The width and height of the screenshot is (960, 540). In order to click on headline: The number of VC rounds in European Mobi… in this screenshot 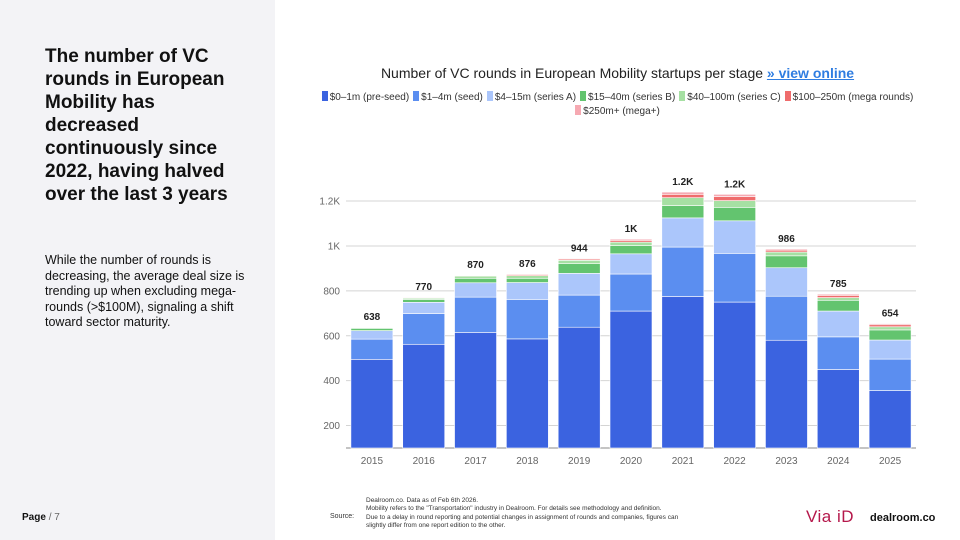, I will do `click(136, 125)`.